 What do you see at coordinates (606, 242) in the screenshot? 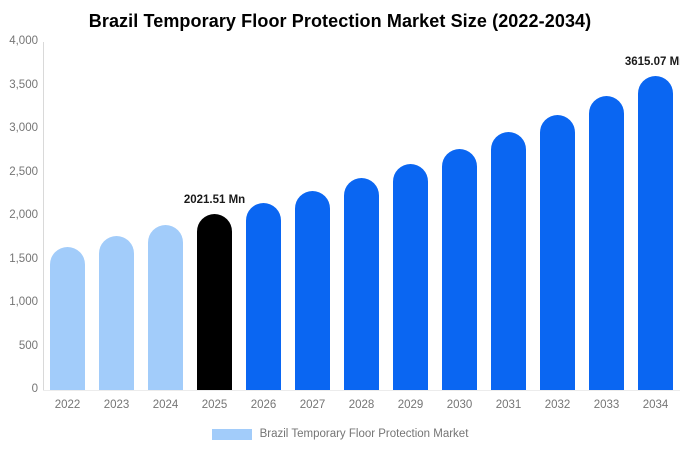
I see `bar-2033` at bounding box center [606, 242].